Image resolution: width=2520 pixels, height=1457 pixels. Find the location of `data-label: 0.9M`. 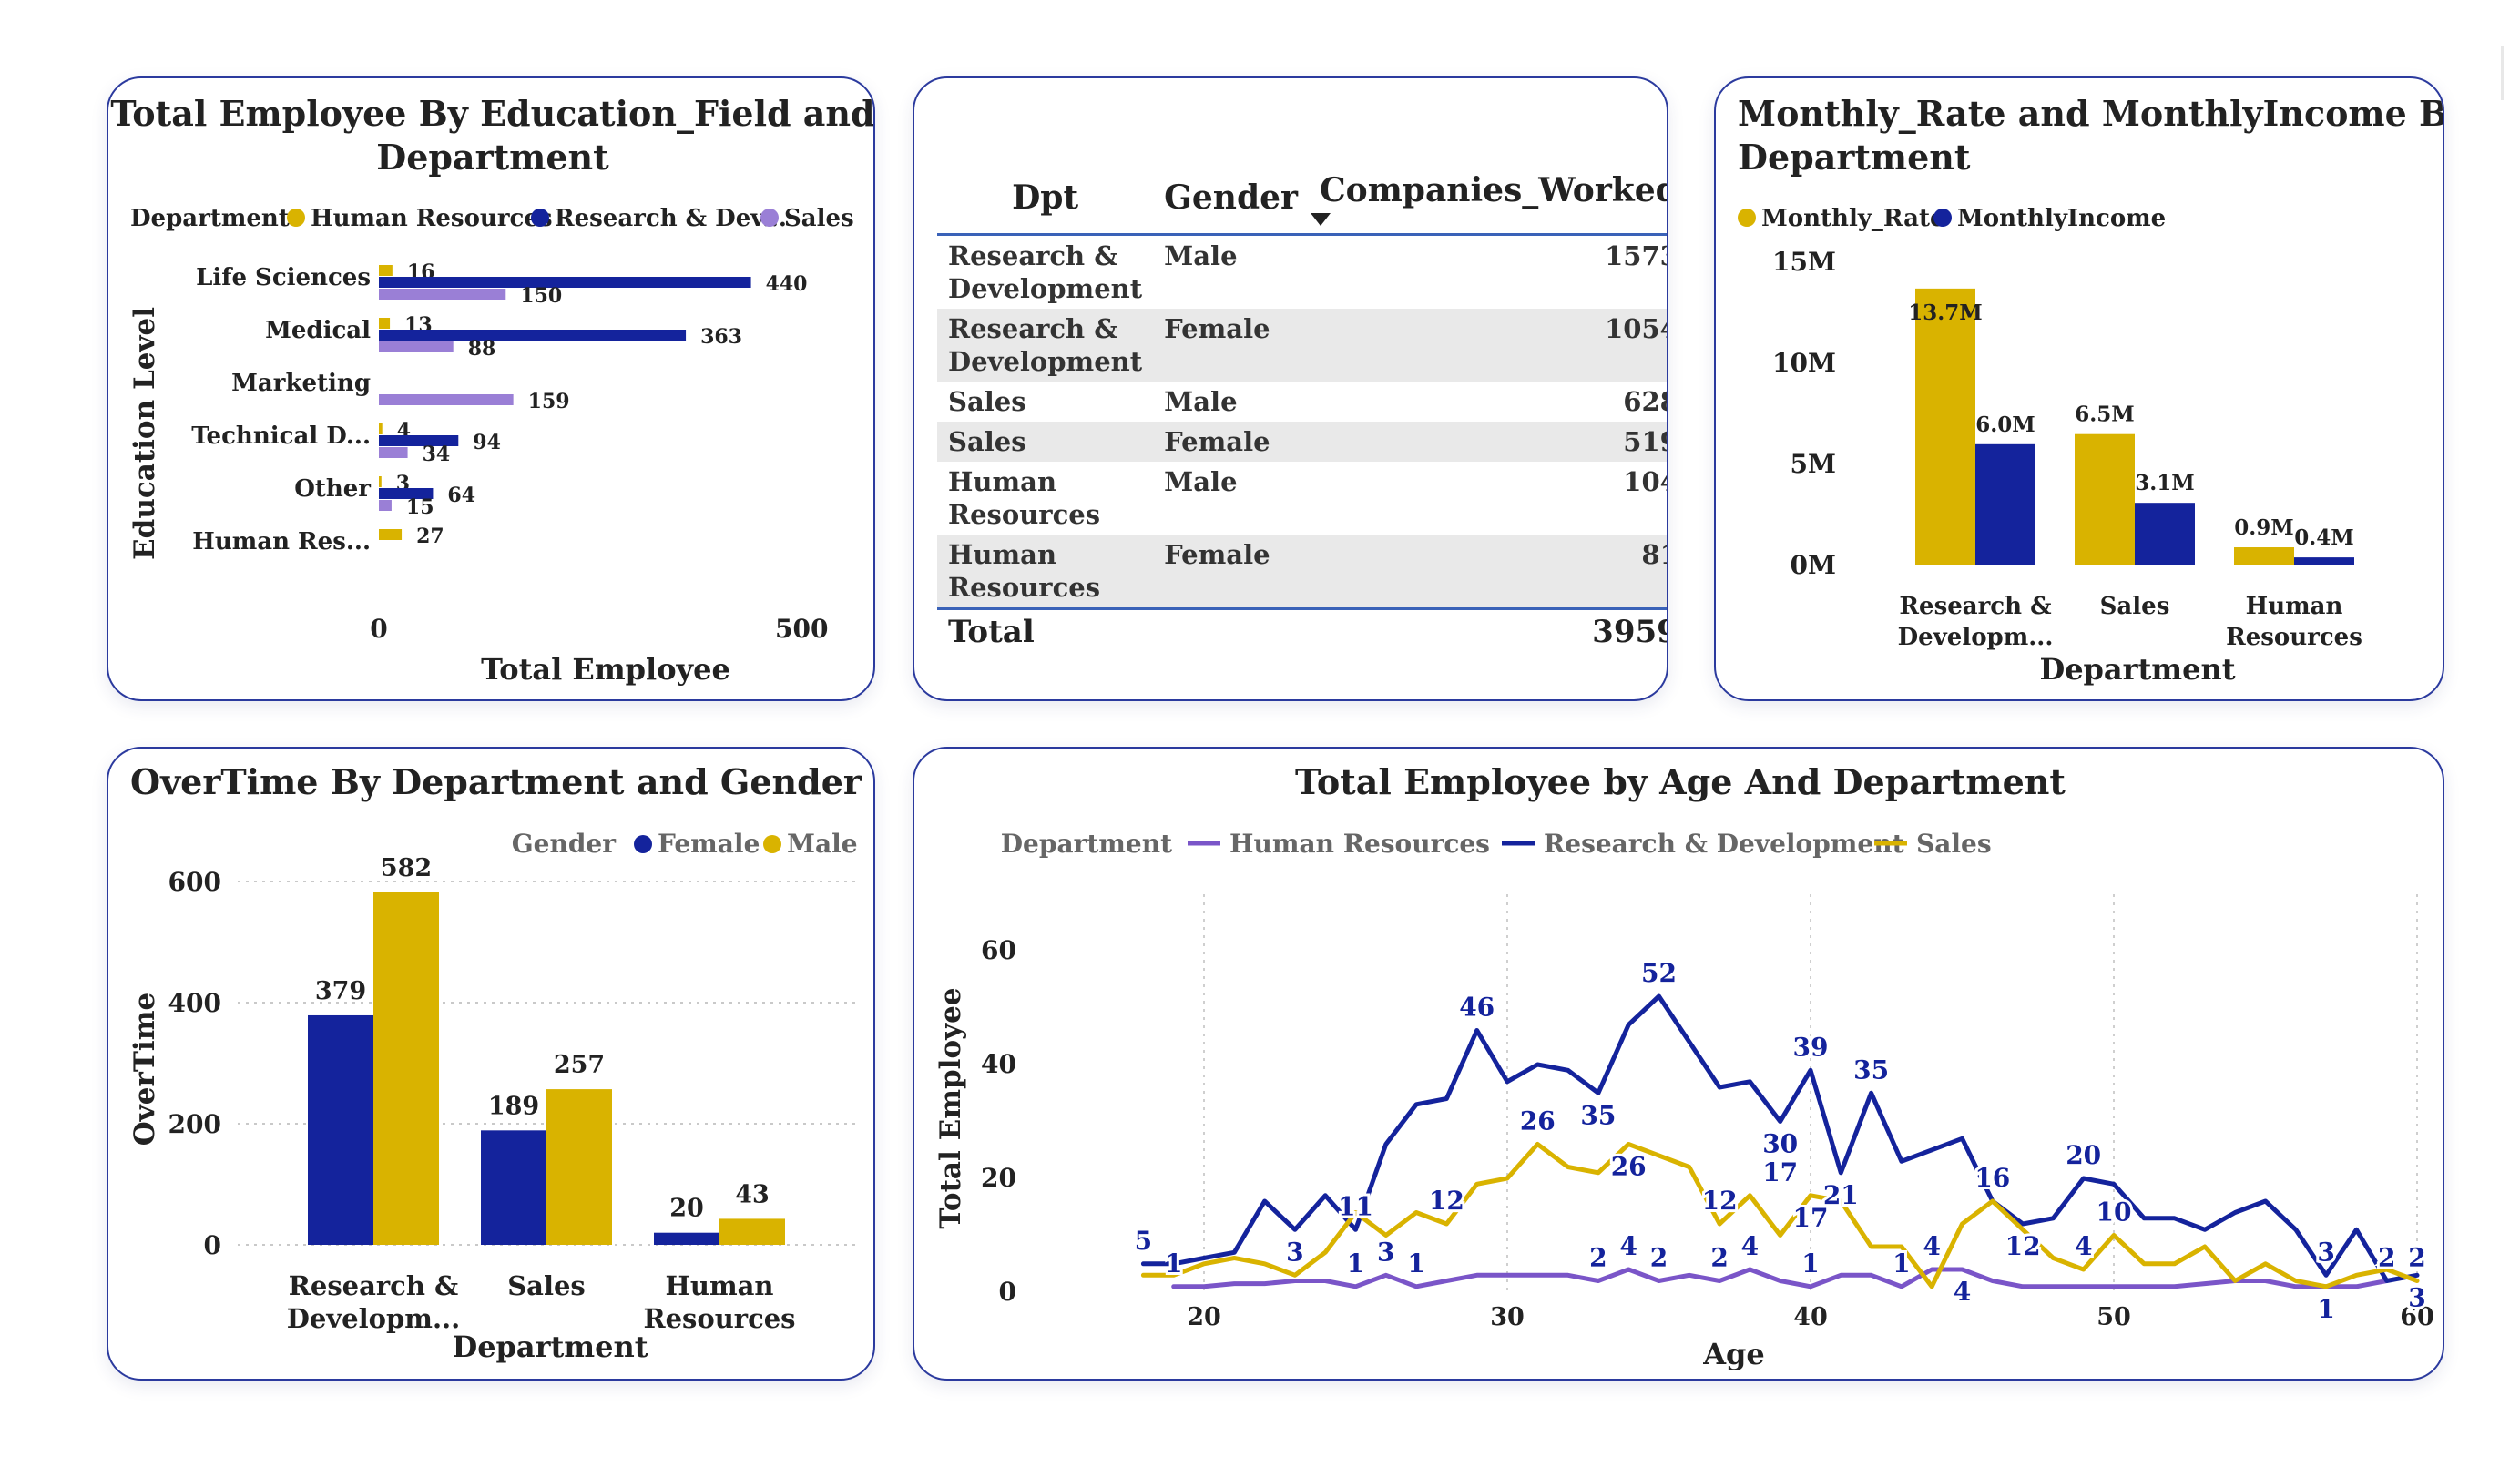

data-label: 0.9M is located at coordinates (2263, 527).